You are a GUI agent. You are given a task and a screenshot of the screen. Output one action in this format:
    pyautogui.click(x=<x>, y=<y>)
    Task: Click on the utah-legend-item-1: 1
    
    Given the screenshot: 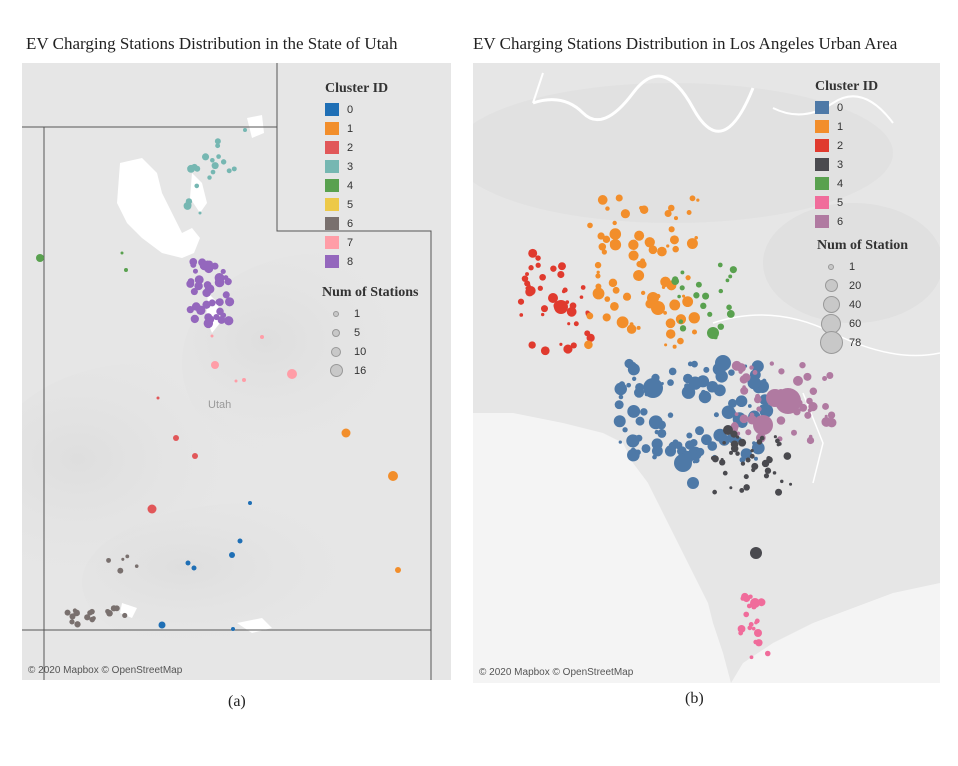 What is the action you would take?
    pyautogui.click(x=356, y=128)
    